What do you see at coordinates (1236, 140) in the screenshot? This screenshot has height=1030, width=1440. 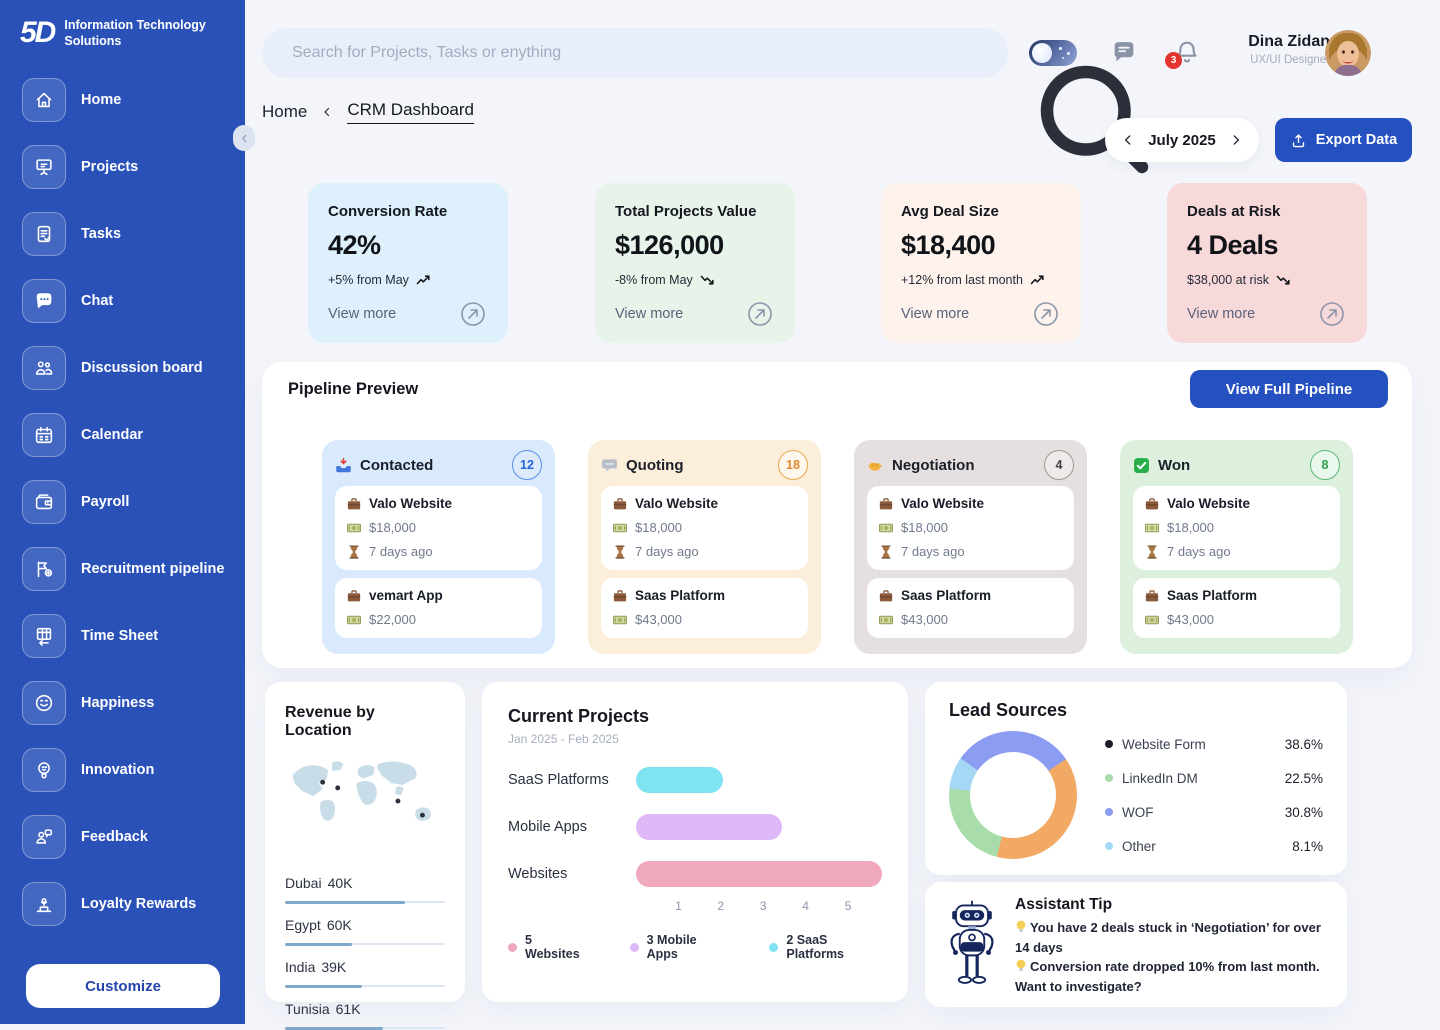 I see `next-month-button` at bounding box center [1236, 140].